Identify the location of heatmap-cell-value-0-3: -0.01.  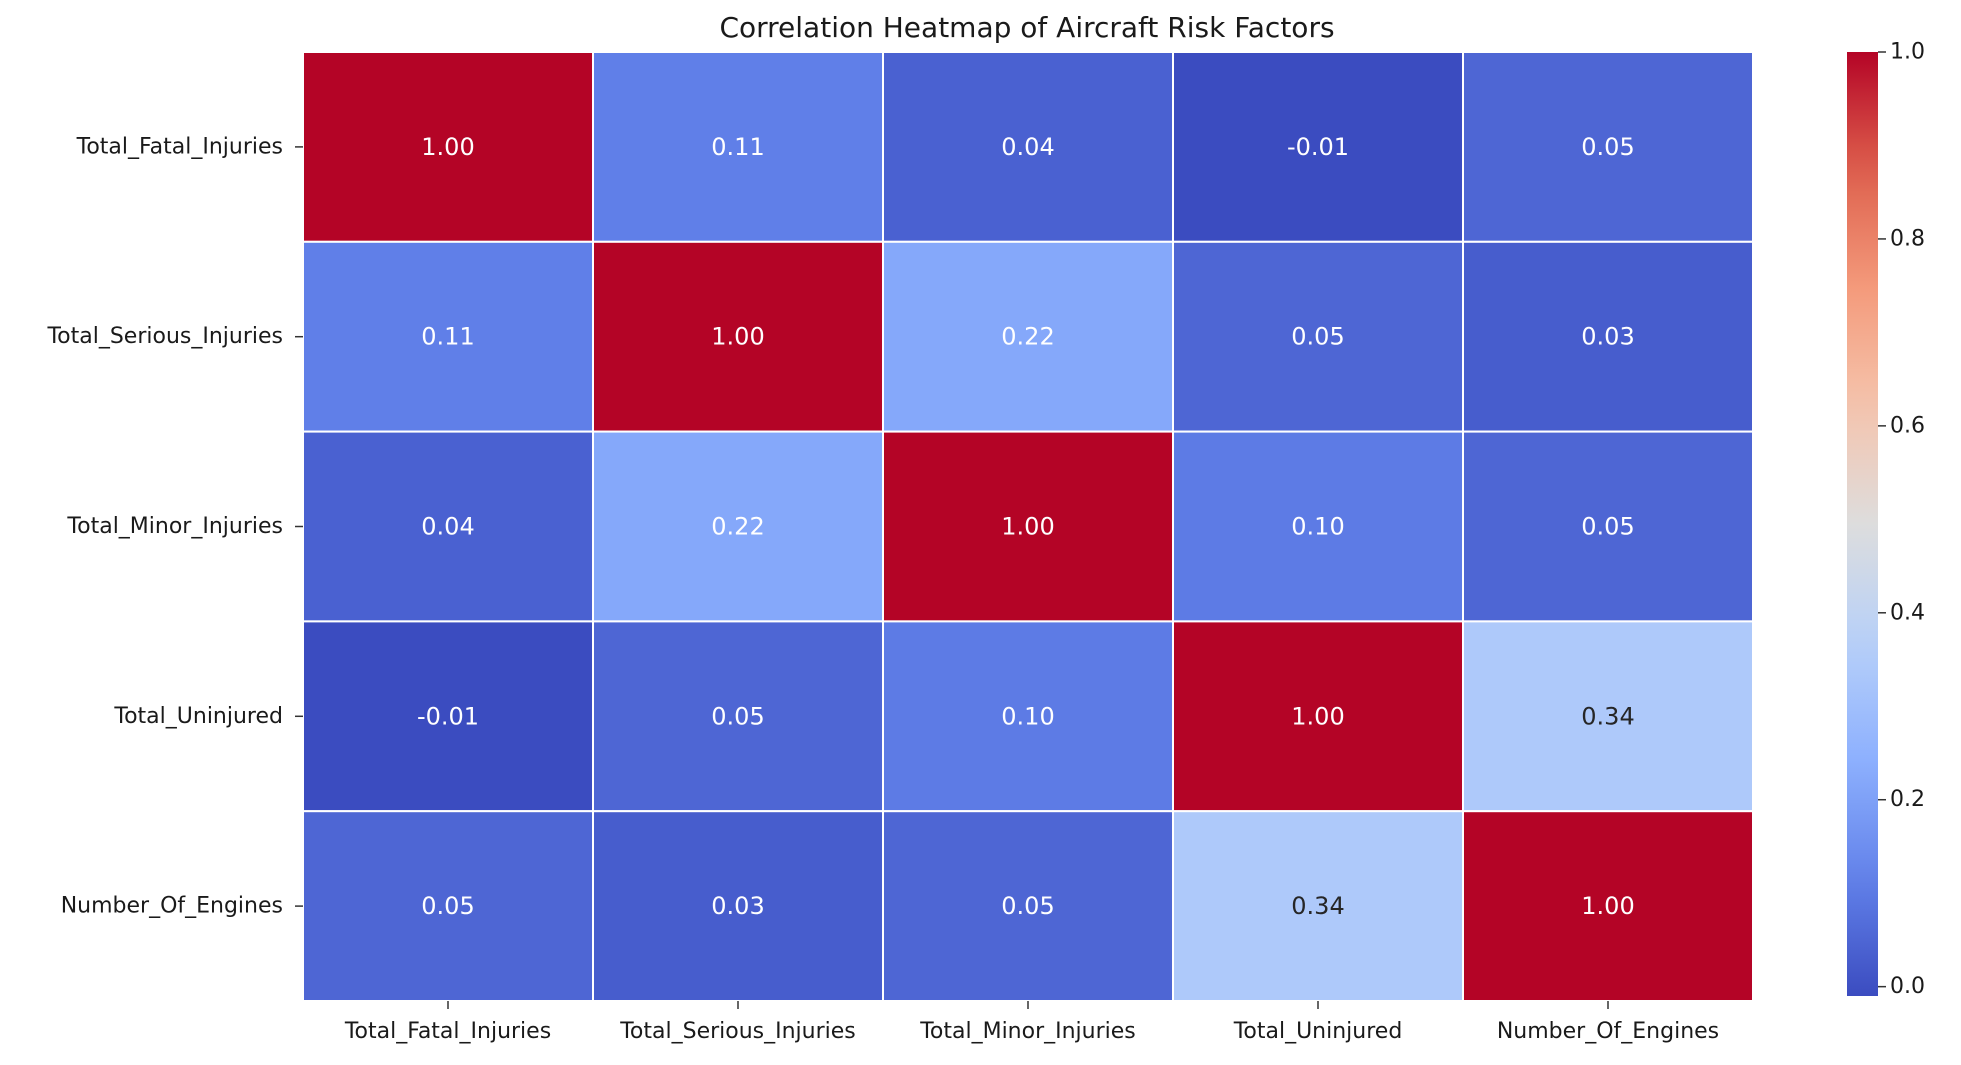
(1318, 147).